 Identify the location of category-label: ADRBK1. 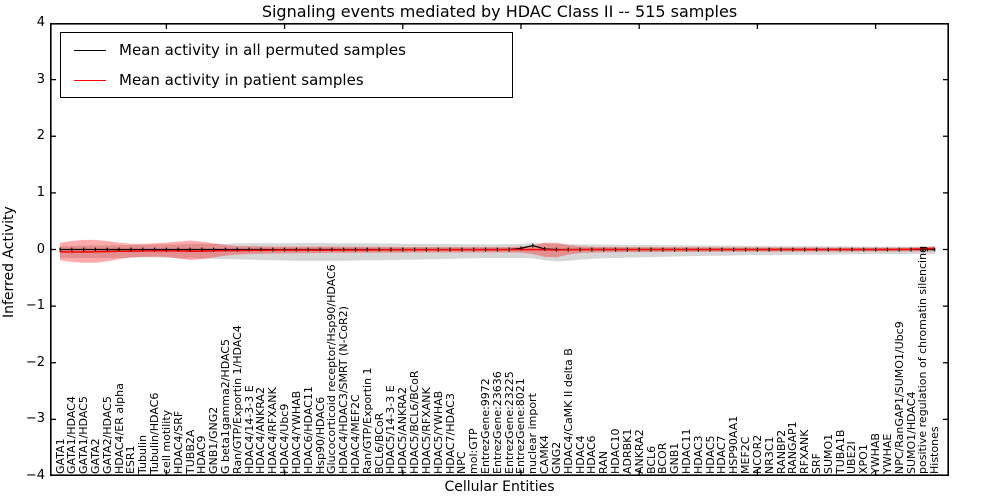
(627, 451).